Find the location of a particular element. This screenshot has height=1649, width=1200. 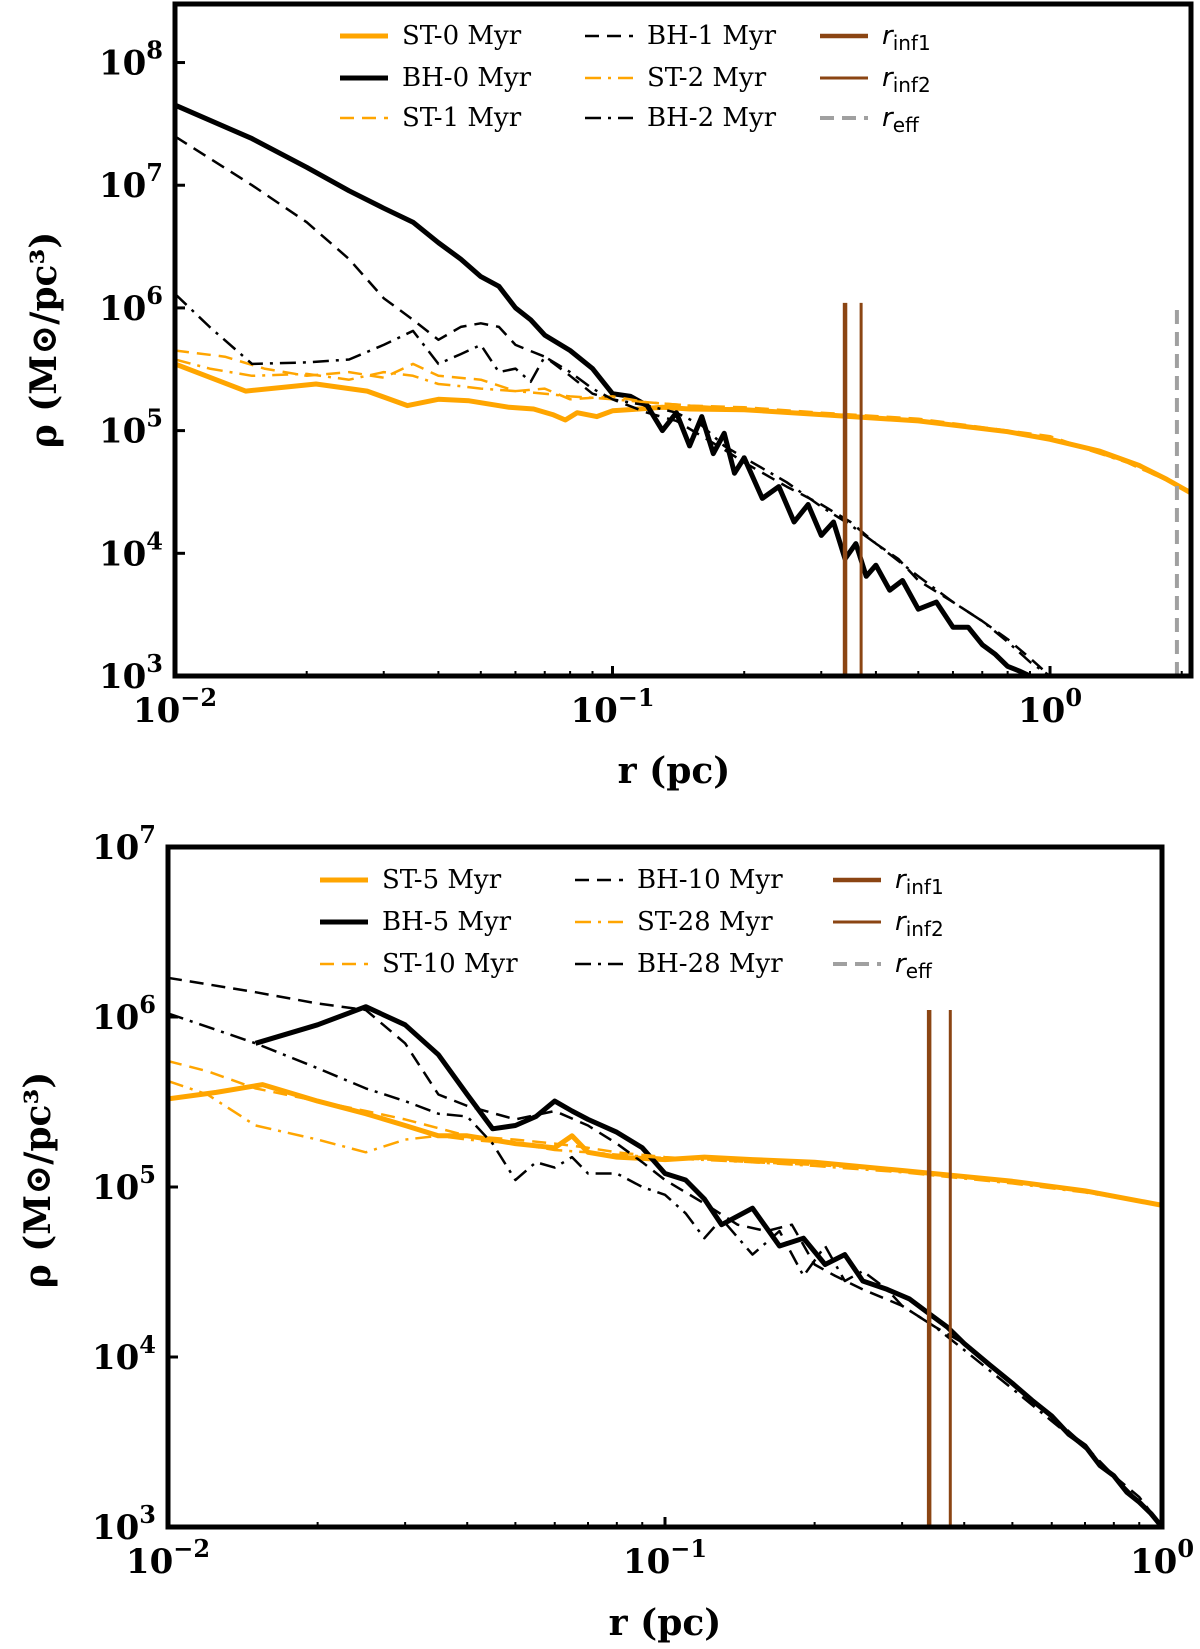

legend-label: BH-2 Myr is located at coordinates (712, 118).